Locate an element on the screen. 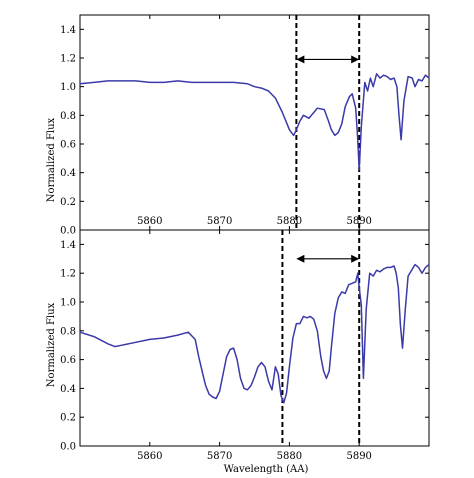 The image size is (474, 478). bottom-y-tick-label: 0.4 is located at coordinates (68, 389).